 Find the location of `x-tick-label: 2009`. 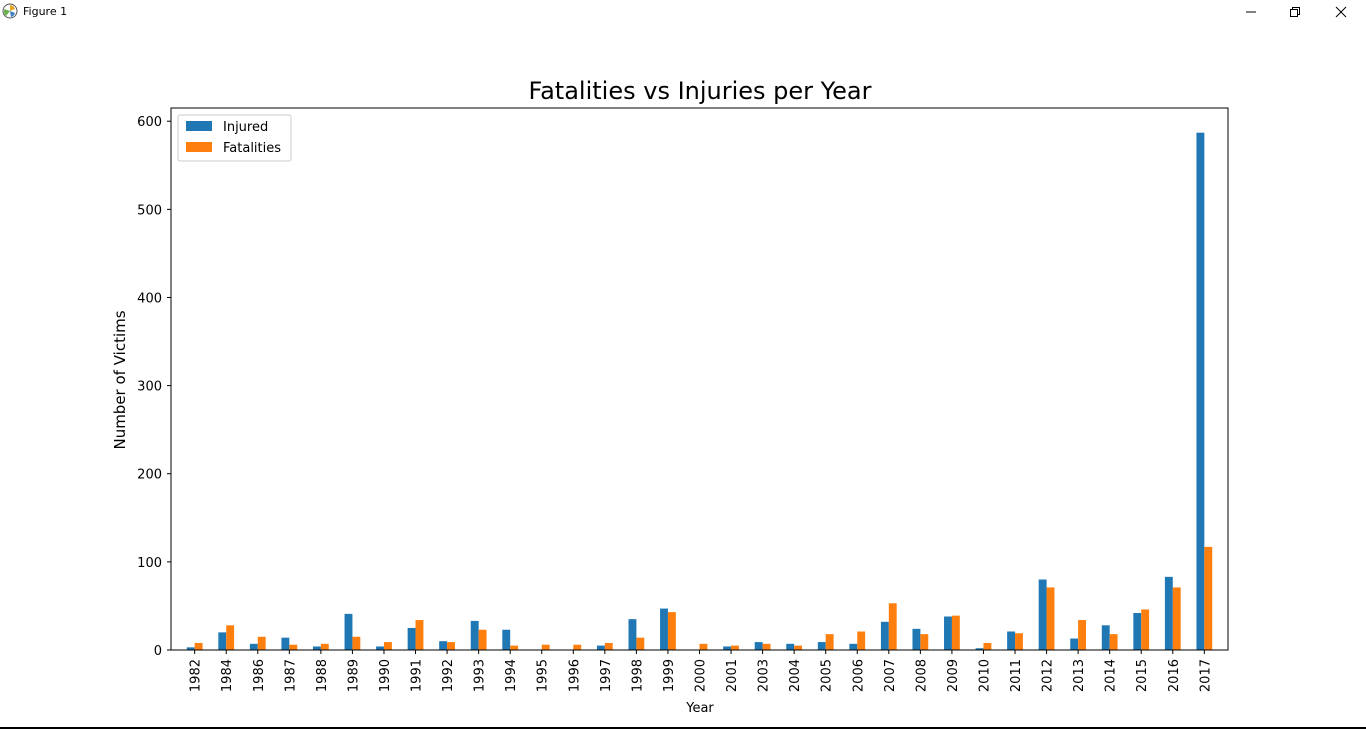

x-tick-label: 2009 is located at coordinates (953, 675).